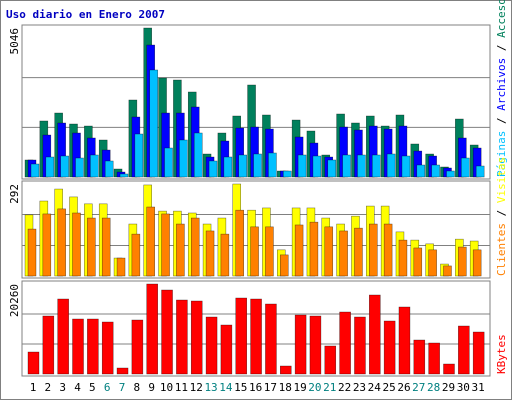 This screenshot has width=512, height=400. Describe the element at coordinates (14, 41) in the screenshot. I see `y-tick-label: 5046` at that location.